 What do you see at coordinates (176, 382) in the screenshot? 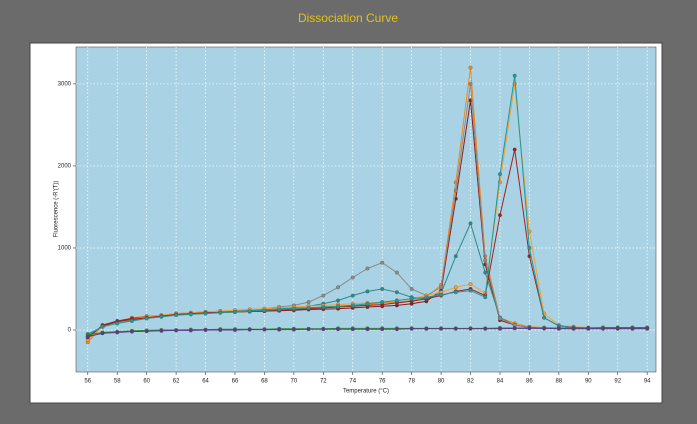
I see `x-tick-label: 62` at bounding box center [176, 382].